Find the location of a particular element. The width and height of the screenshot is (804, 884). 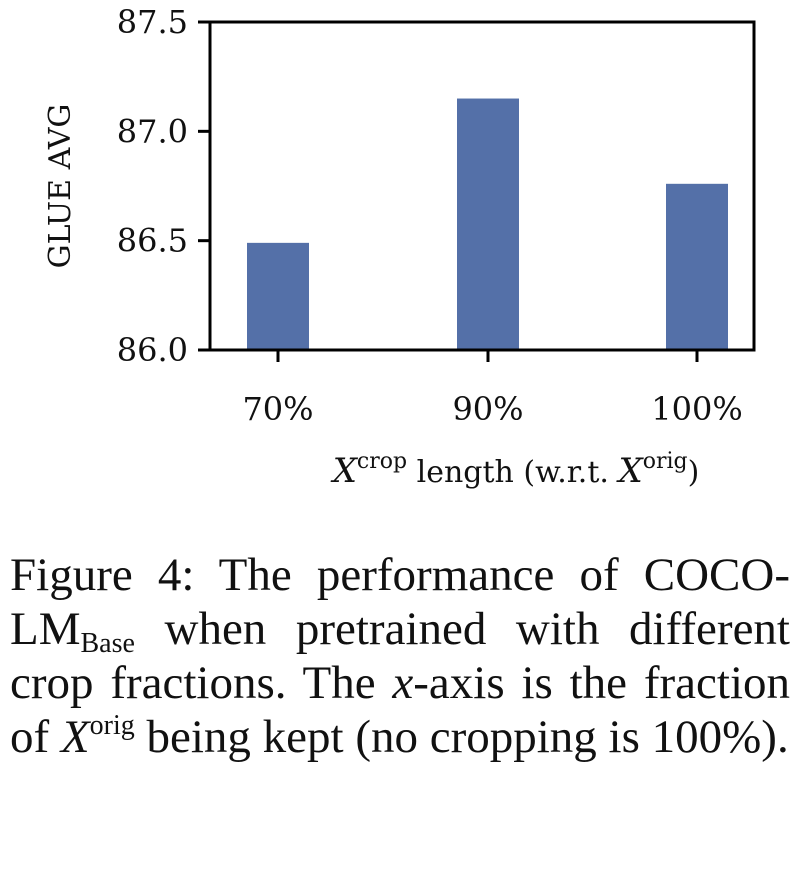

bar-90pct is located at coordinates (488, 224).